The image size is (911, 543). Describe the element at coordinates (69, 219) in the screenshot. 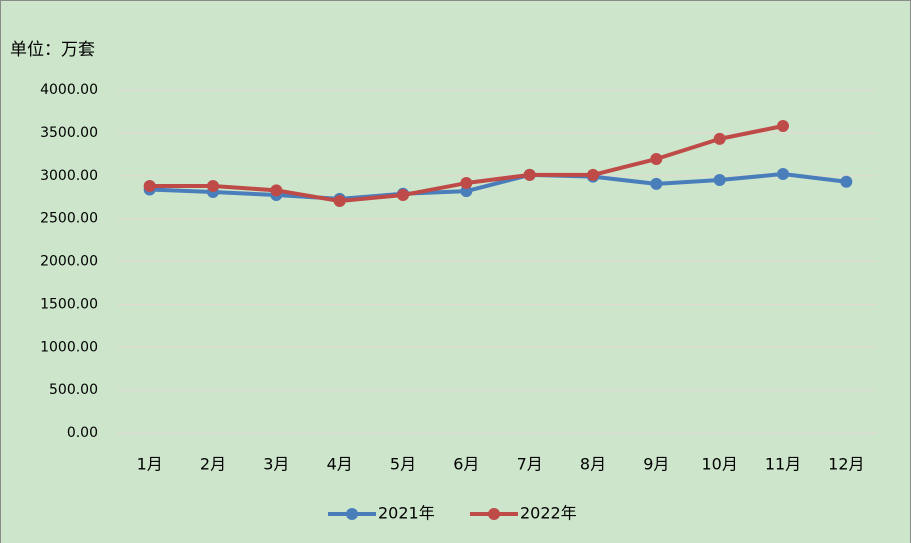

I see `y-tick-label: 2500.00` at that location.